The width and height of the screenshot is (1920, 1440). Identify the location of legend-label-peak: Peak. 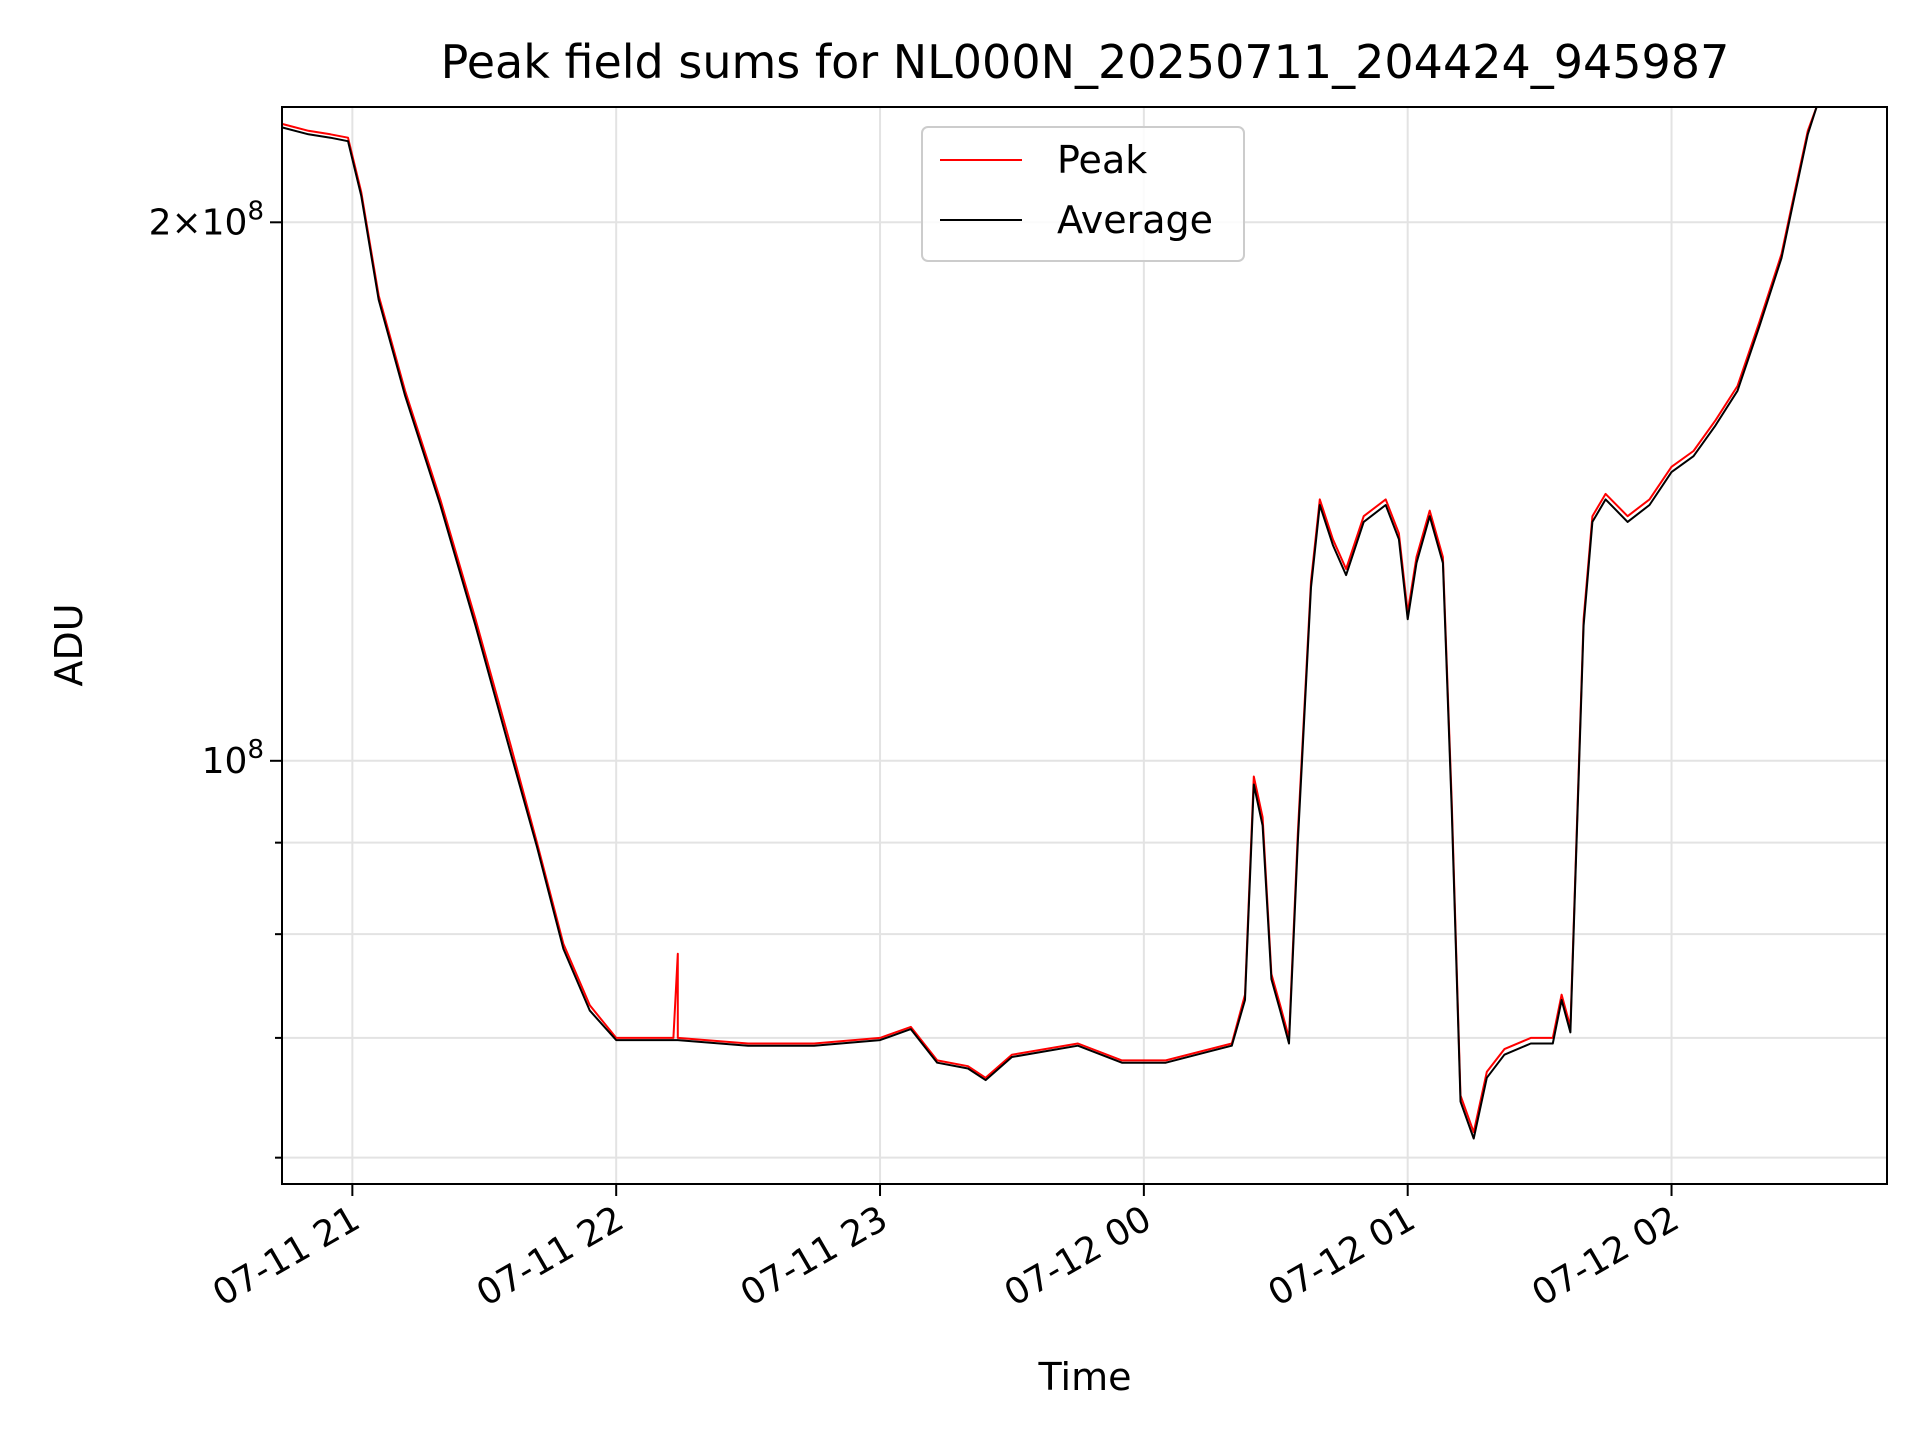
(1102, 160).